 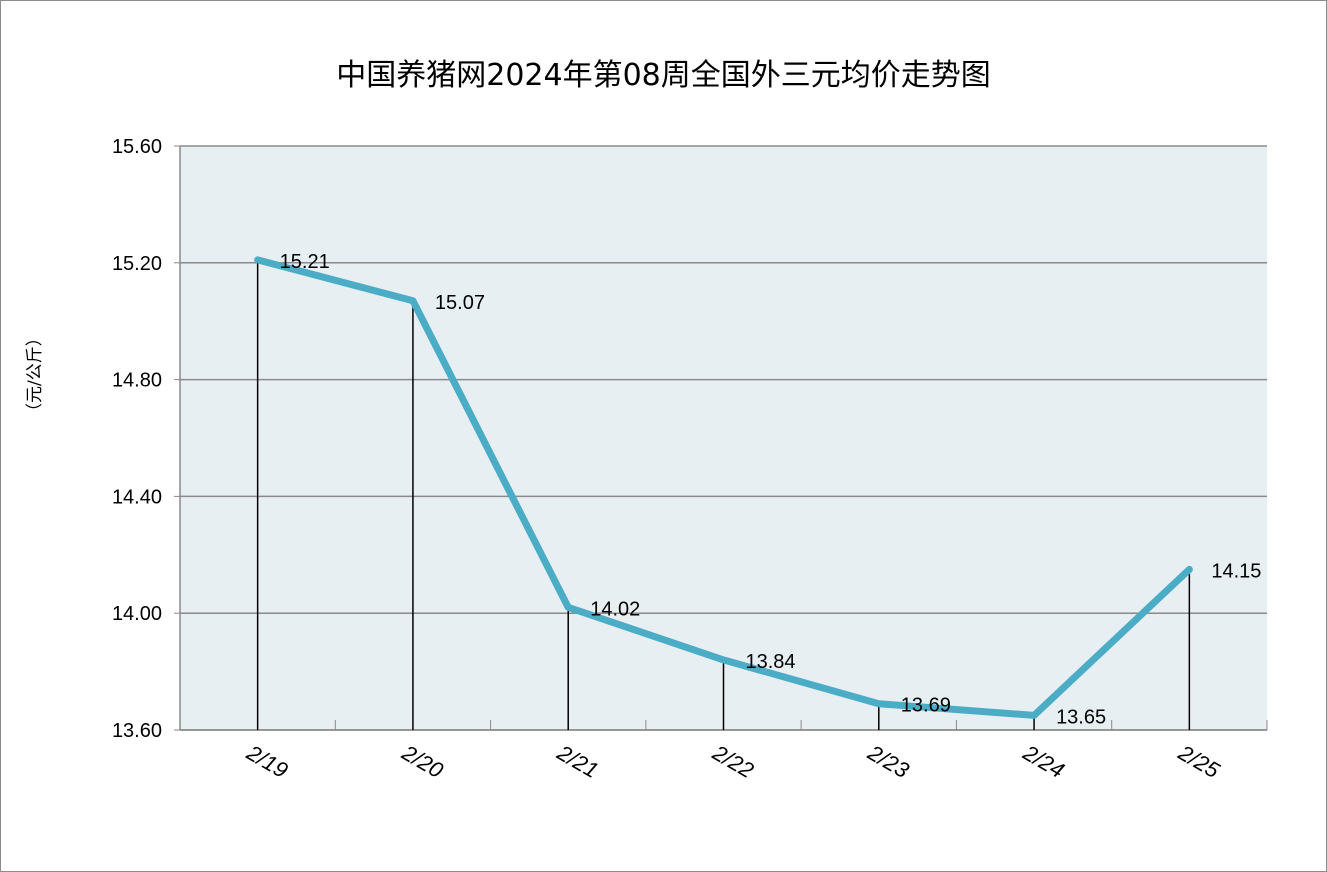 I want to click on data-label: 15.21, so click(x=305, y=262).